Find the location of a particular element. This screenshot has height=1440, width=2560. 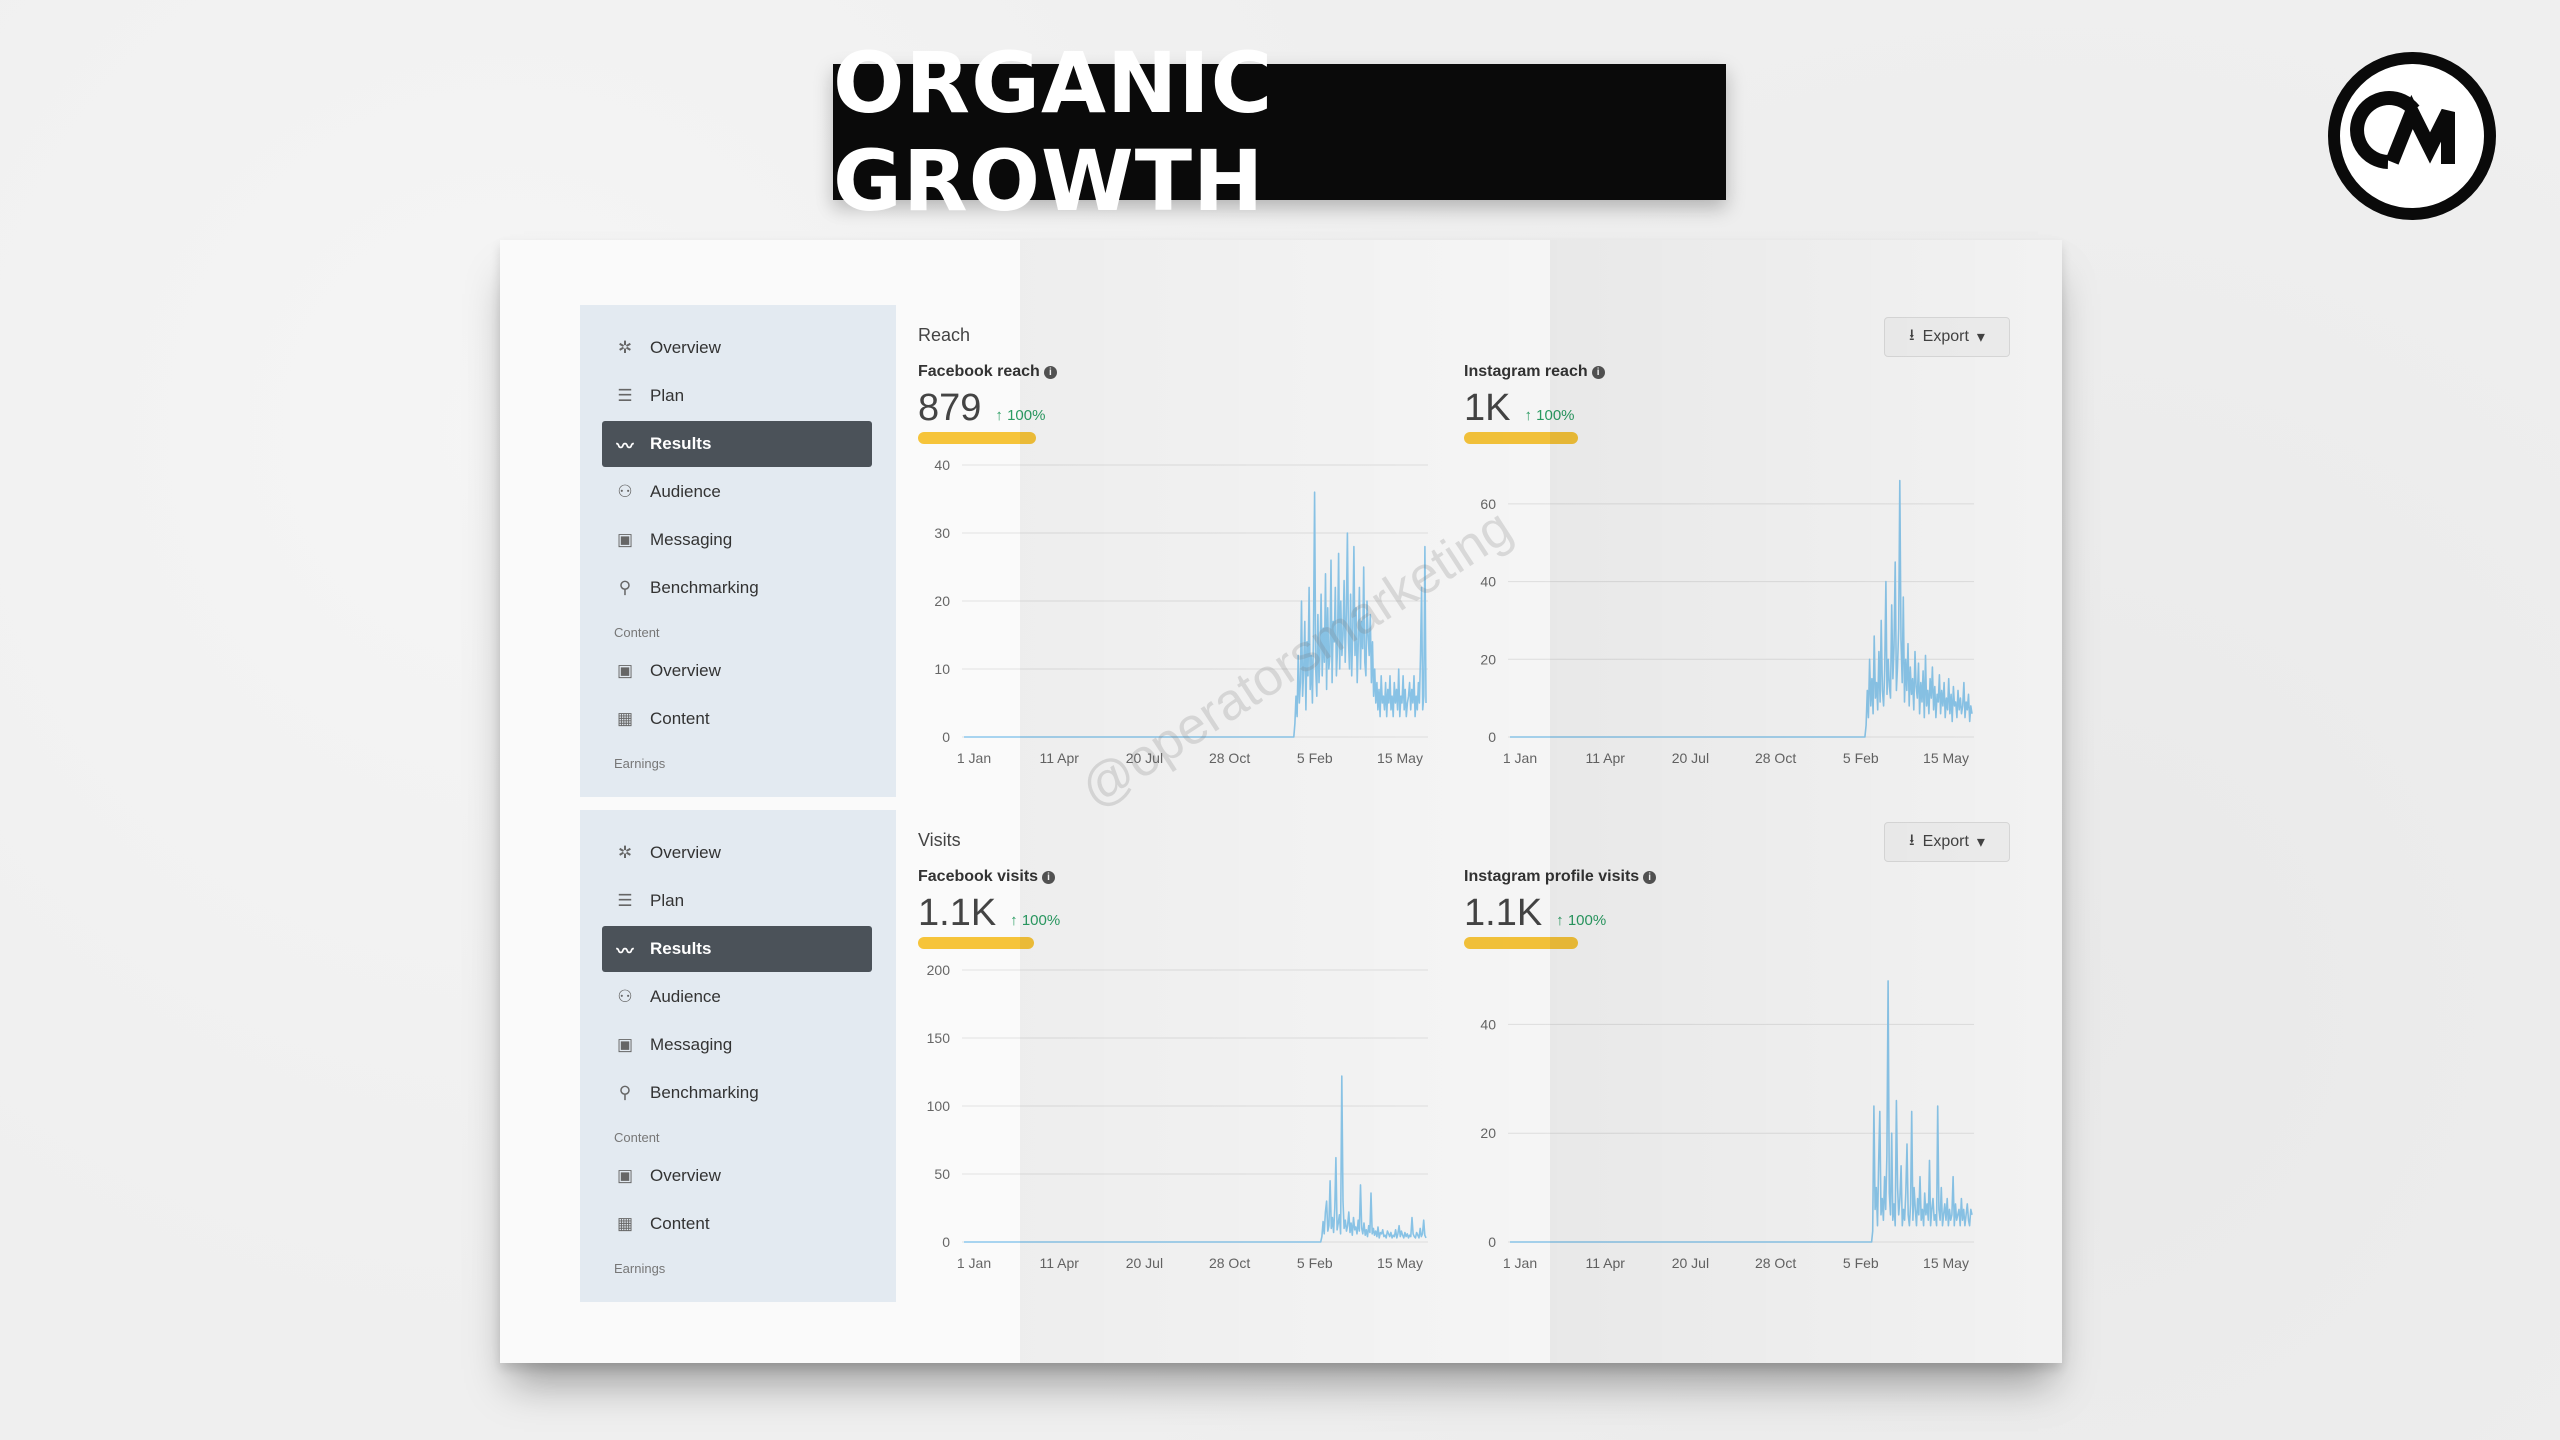

metric-value: 879 is located at coordinates (950, 408).